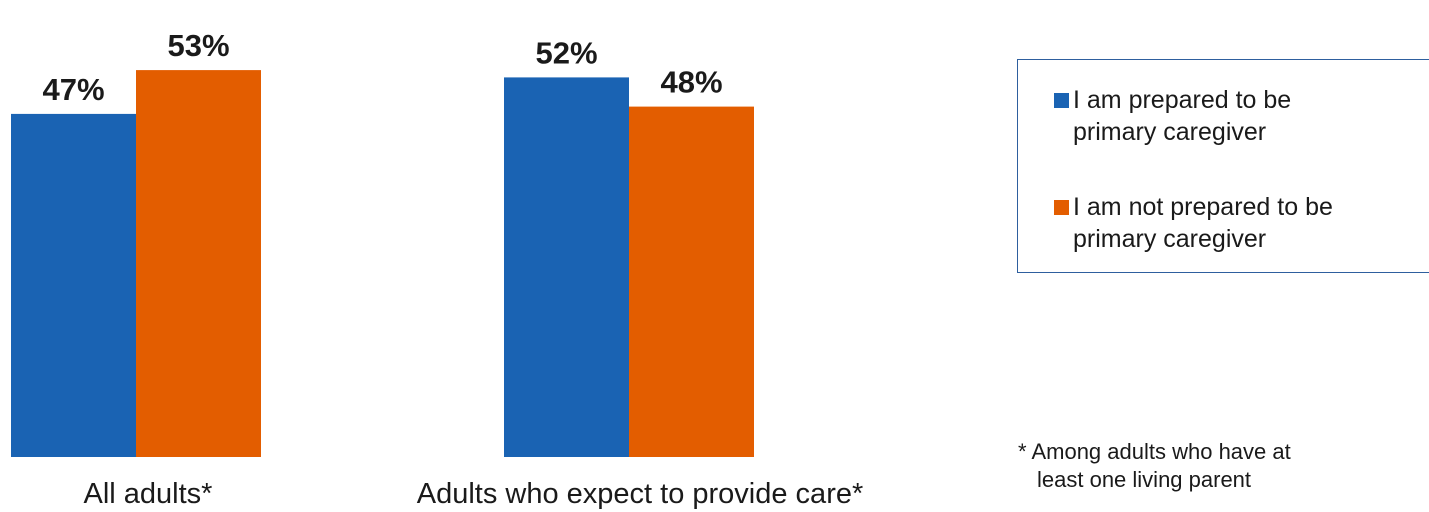  I want to click on data-label: 52%, so click(566, 52).